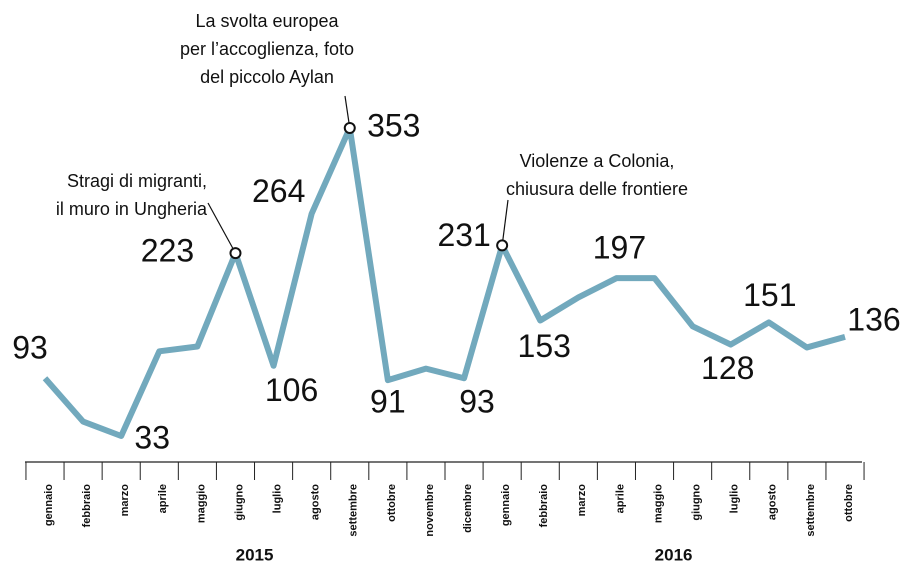  What do you see at coordinates (388, 402) in the screenshot?
I see `value-label: 91` at bounding box center [388, 402].